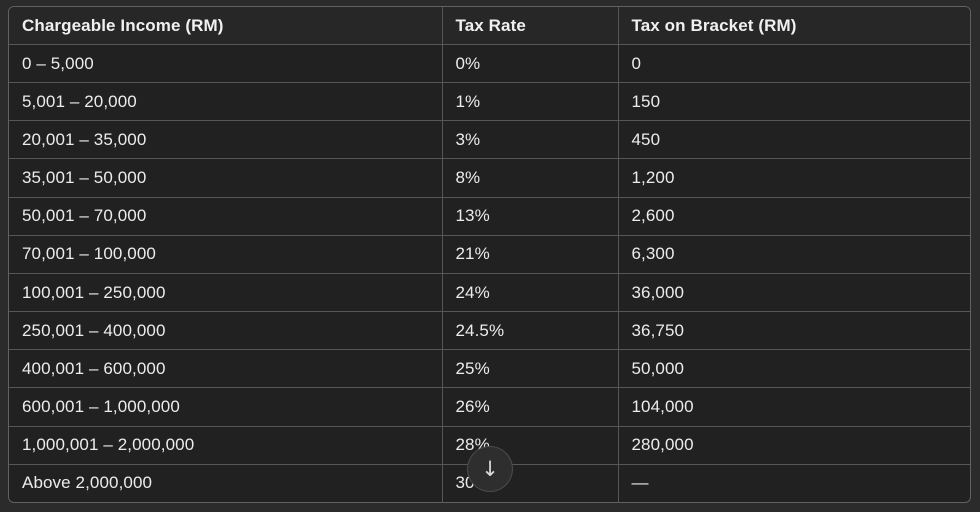 The image size is (980, 512). Describe the element at coordinates (793, 445) in the screenshot. I see `table-cell: 280,000` at that location.